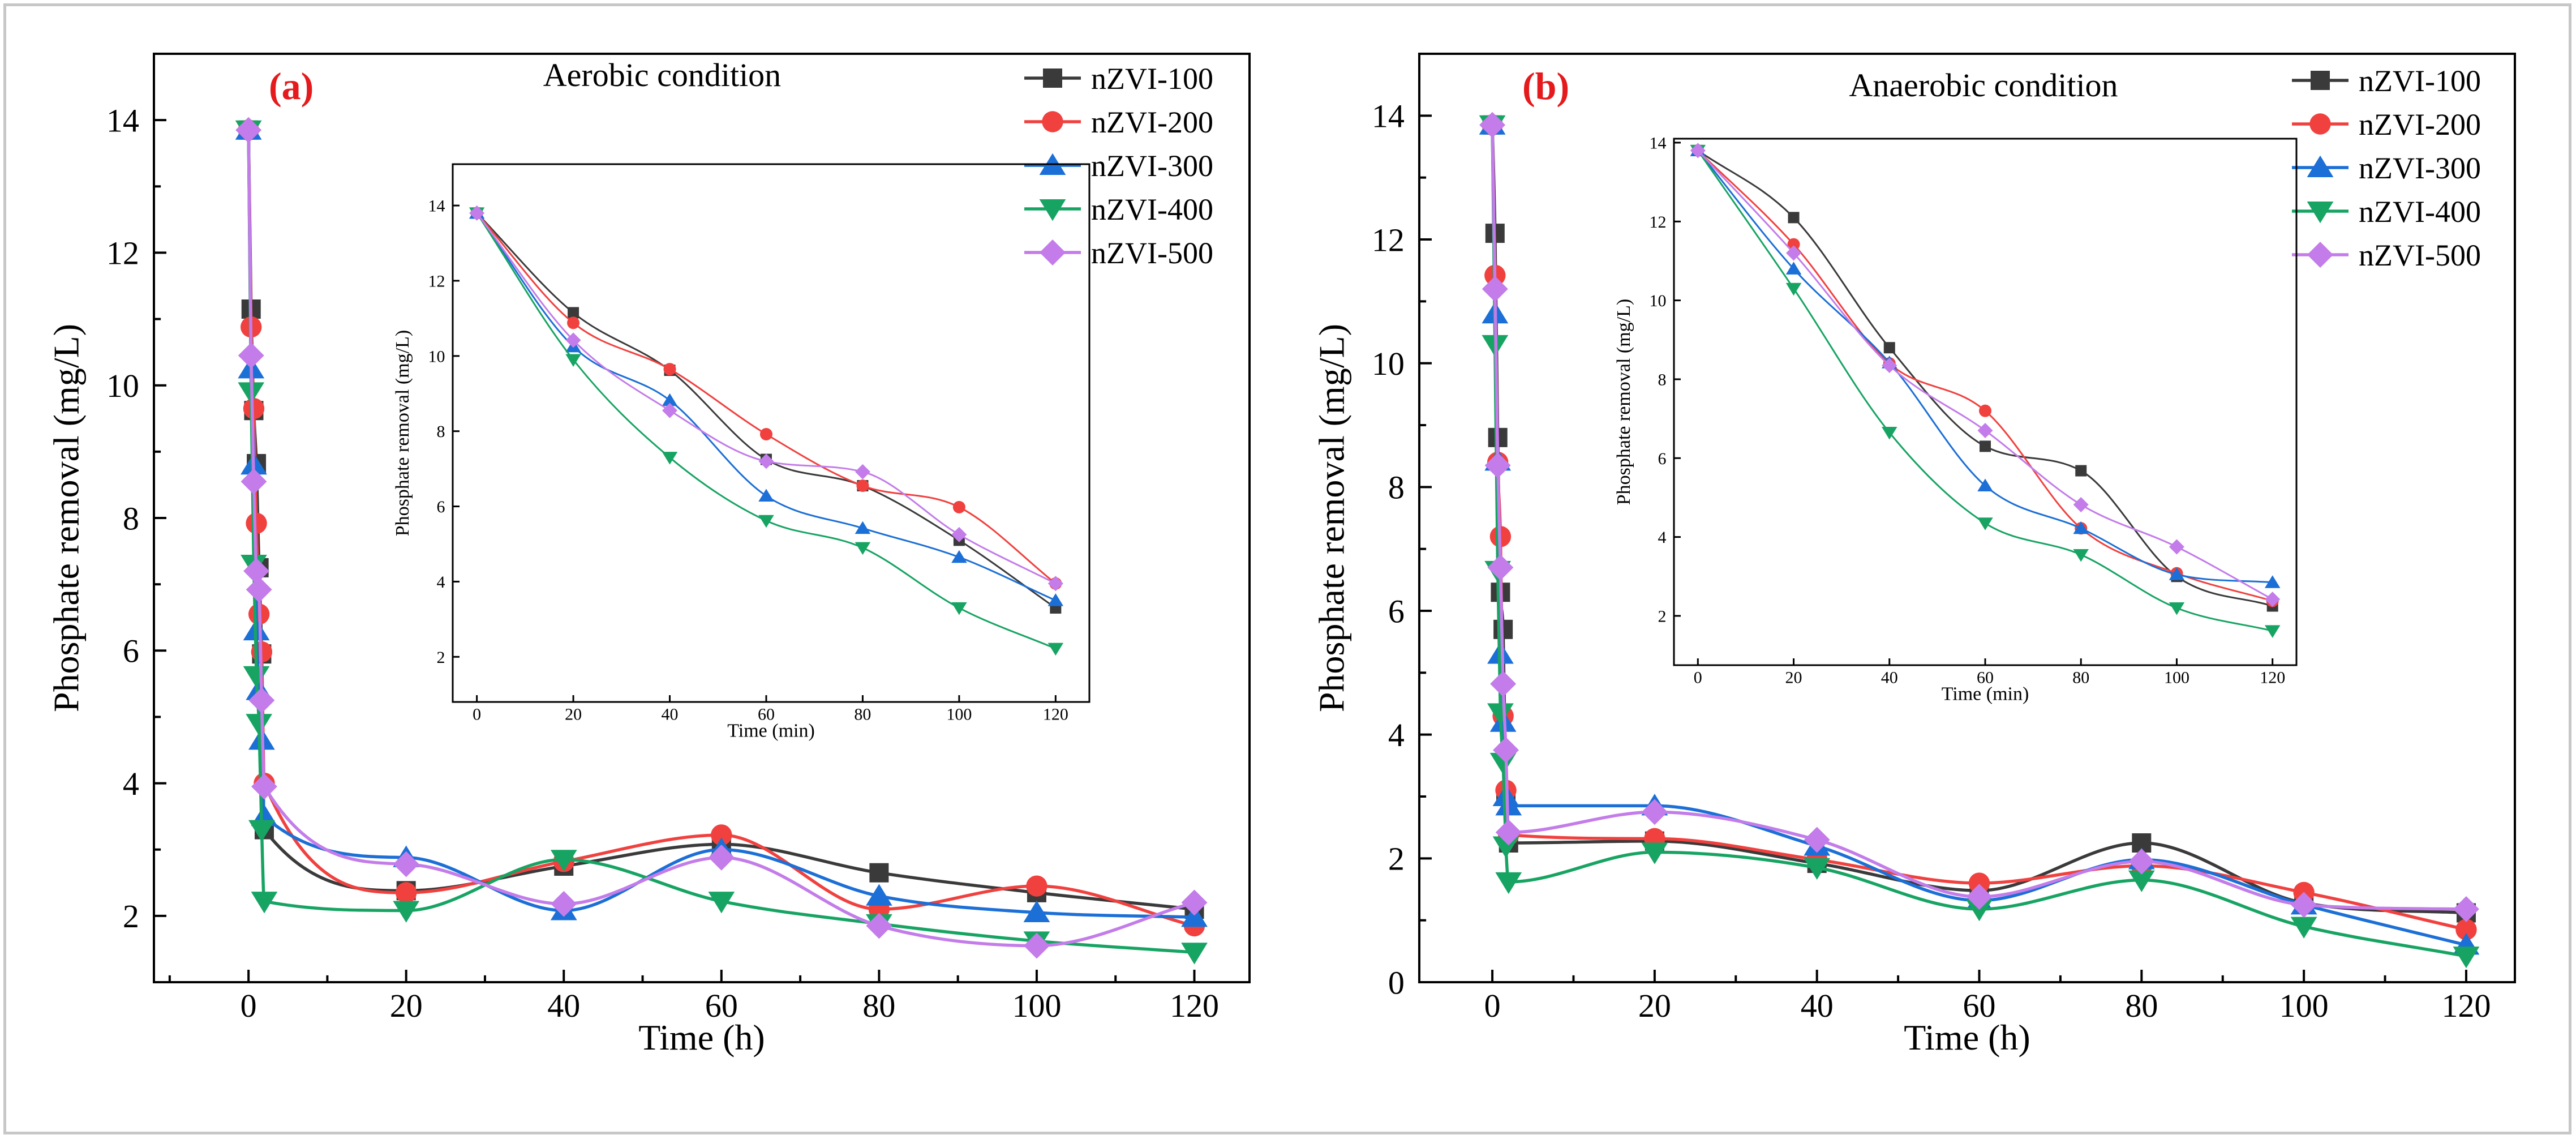 This screenshot has width=2576, height=1139. I want to click on panel-a-y-axis-label: Phosphate removal (mg/L), so click(66, 518).